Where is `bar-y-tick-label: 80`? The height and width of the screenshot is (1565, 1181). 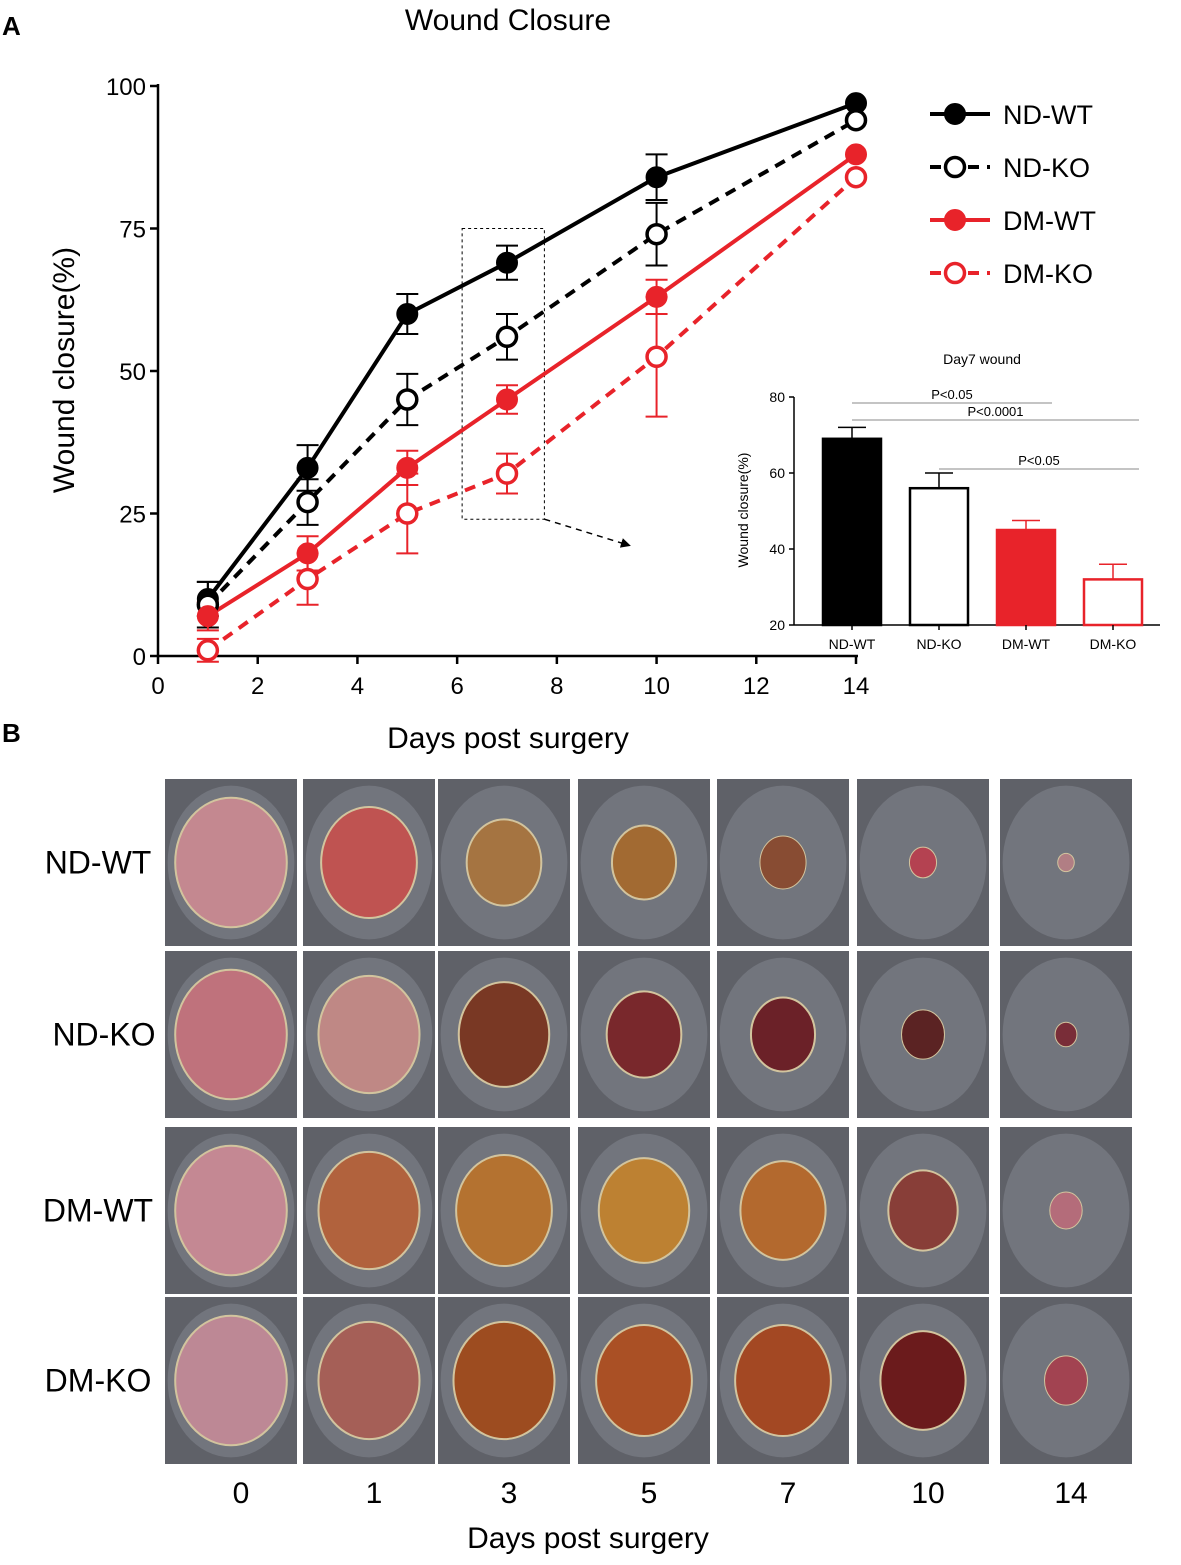
bar-y-tick-label: 80 is located at coordinates (777, 397).